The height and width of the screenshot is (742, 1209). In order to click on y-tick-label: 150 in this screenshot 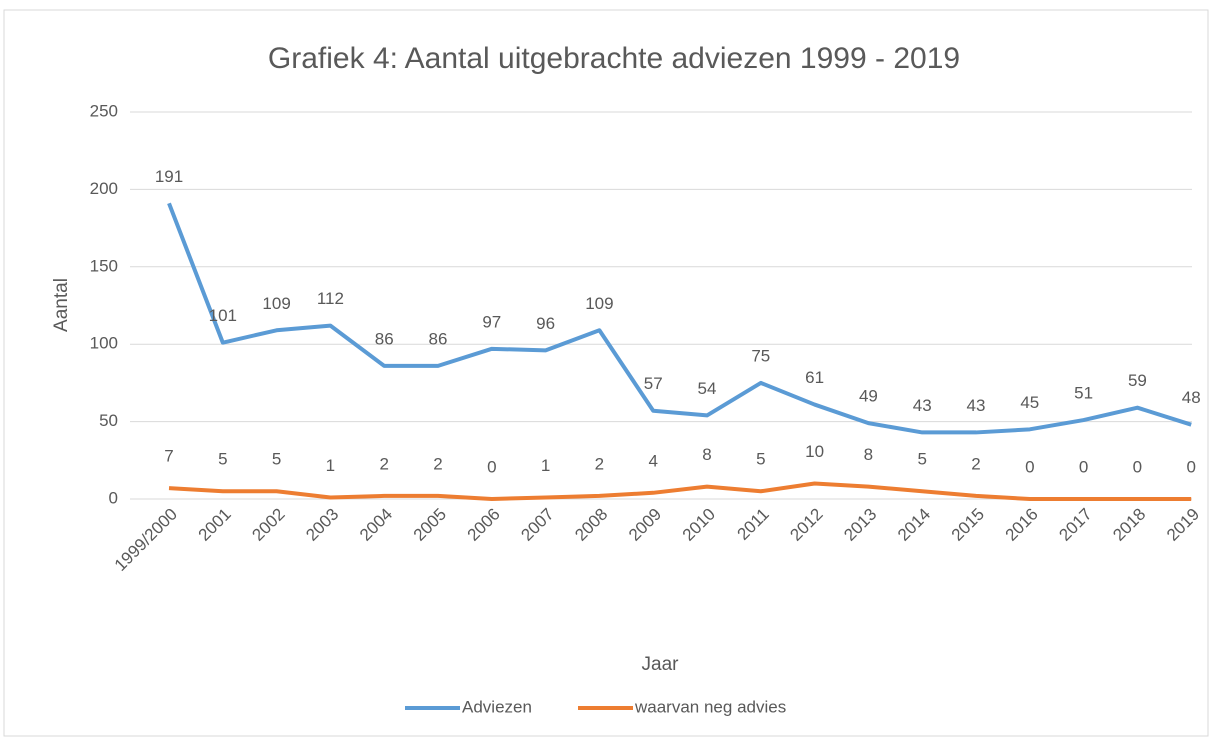, I will do `click(104, 265)`.